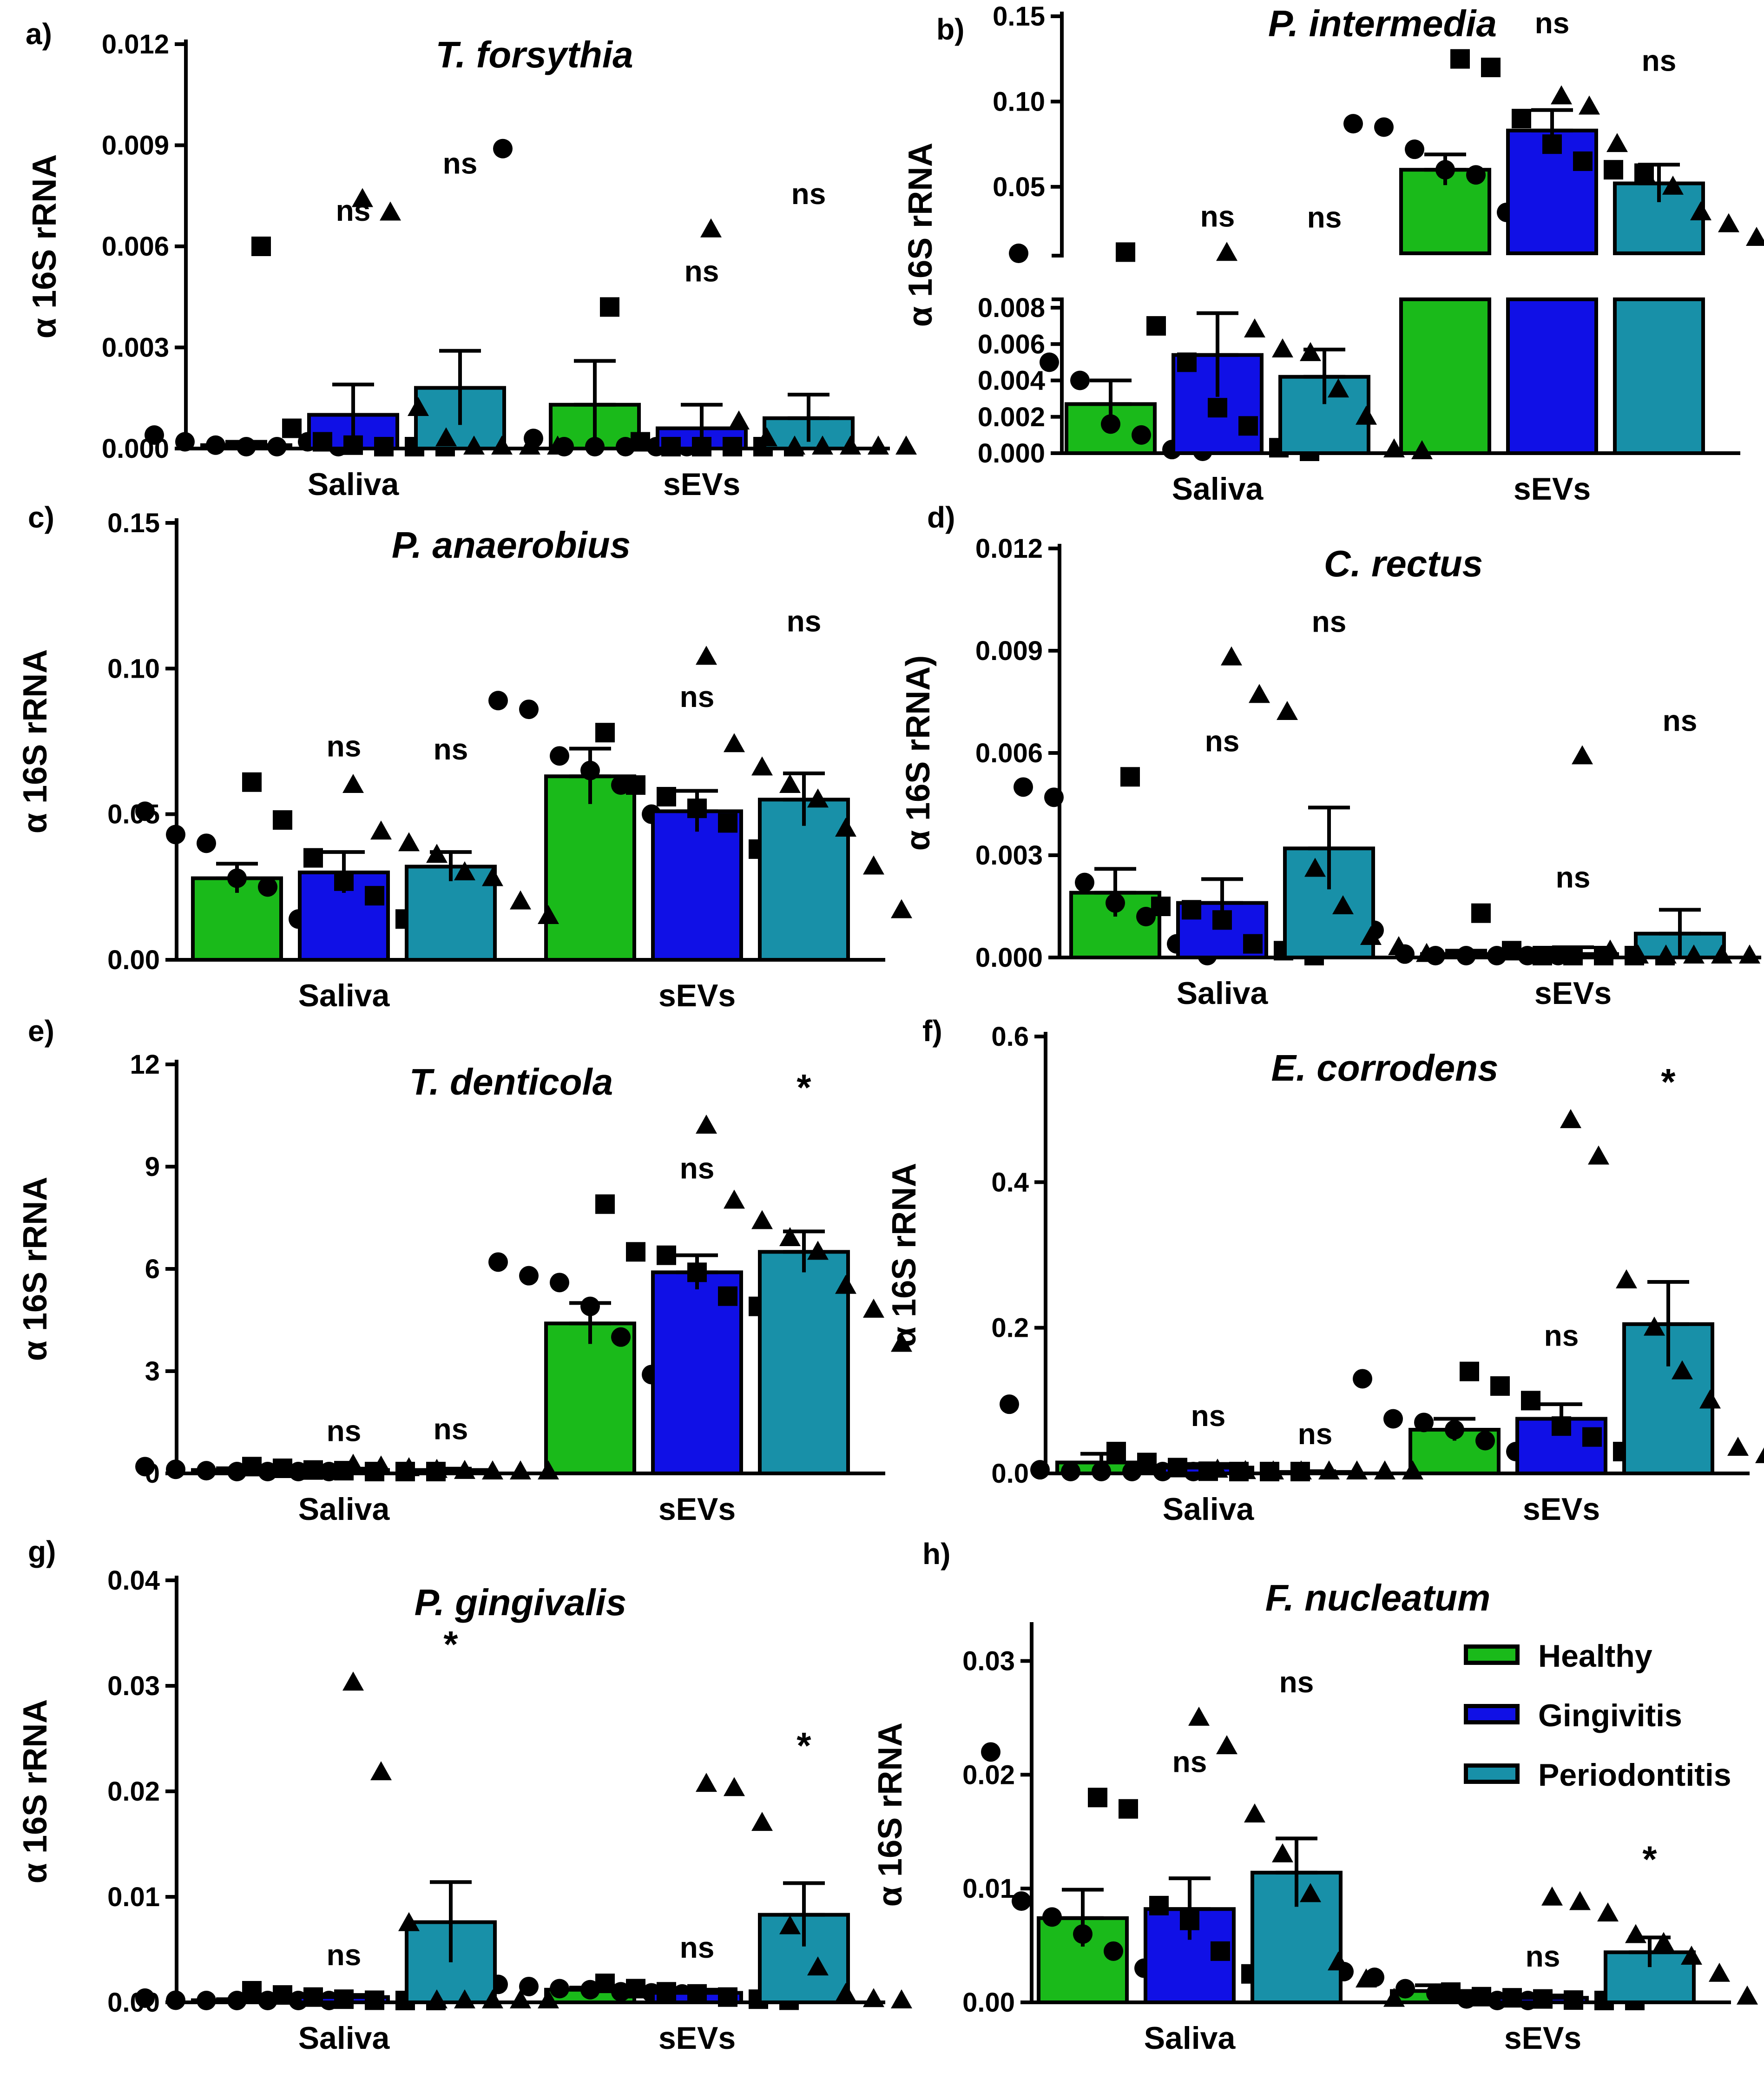 The image size is (1764, 2073). Describe the element at coordinates (1010, 1328) in the screenshot. I see `panel-f-ytick-label: 0.2` at that location.